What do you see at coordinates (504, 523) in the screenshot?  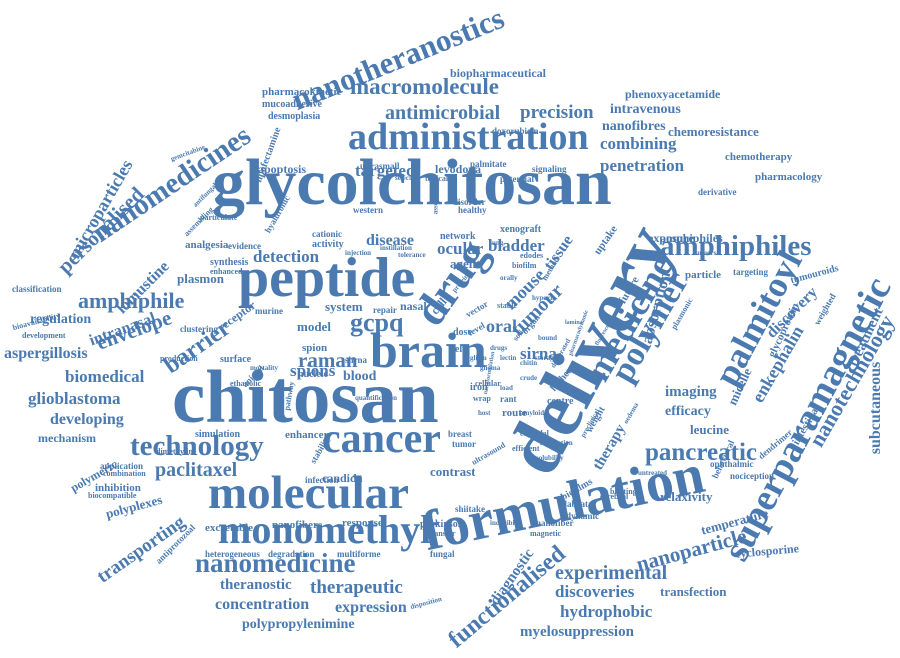 I see `word-inducible: inducible` at bounding box center [504, 523].